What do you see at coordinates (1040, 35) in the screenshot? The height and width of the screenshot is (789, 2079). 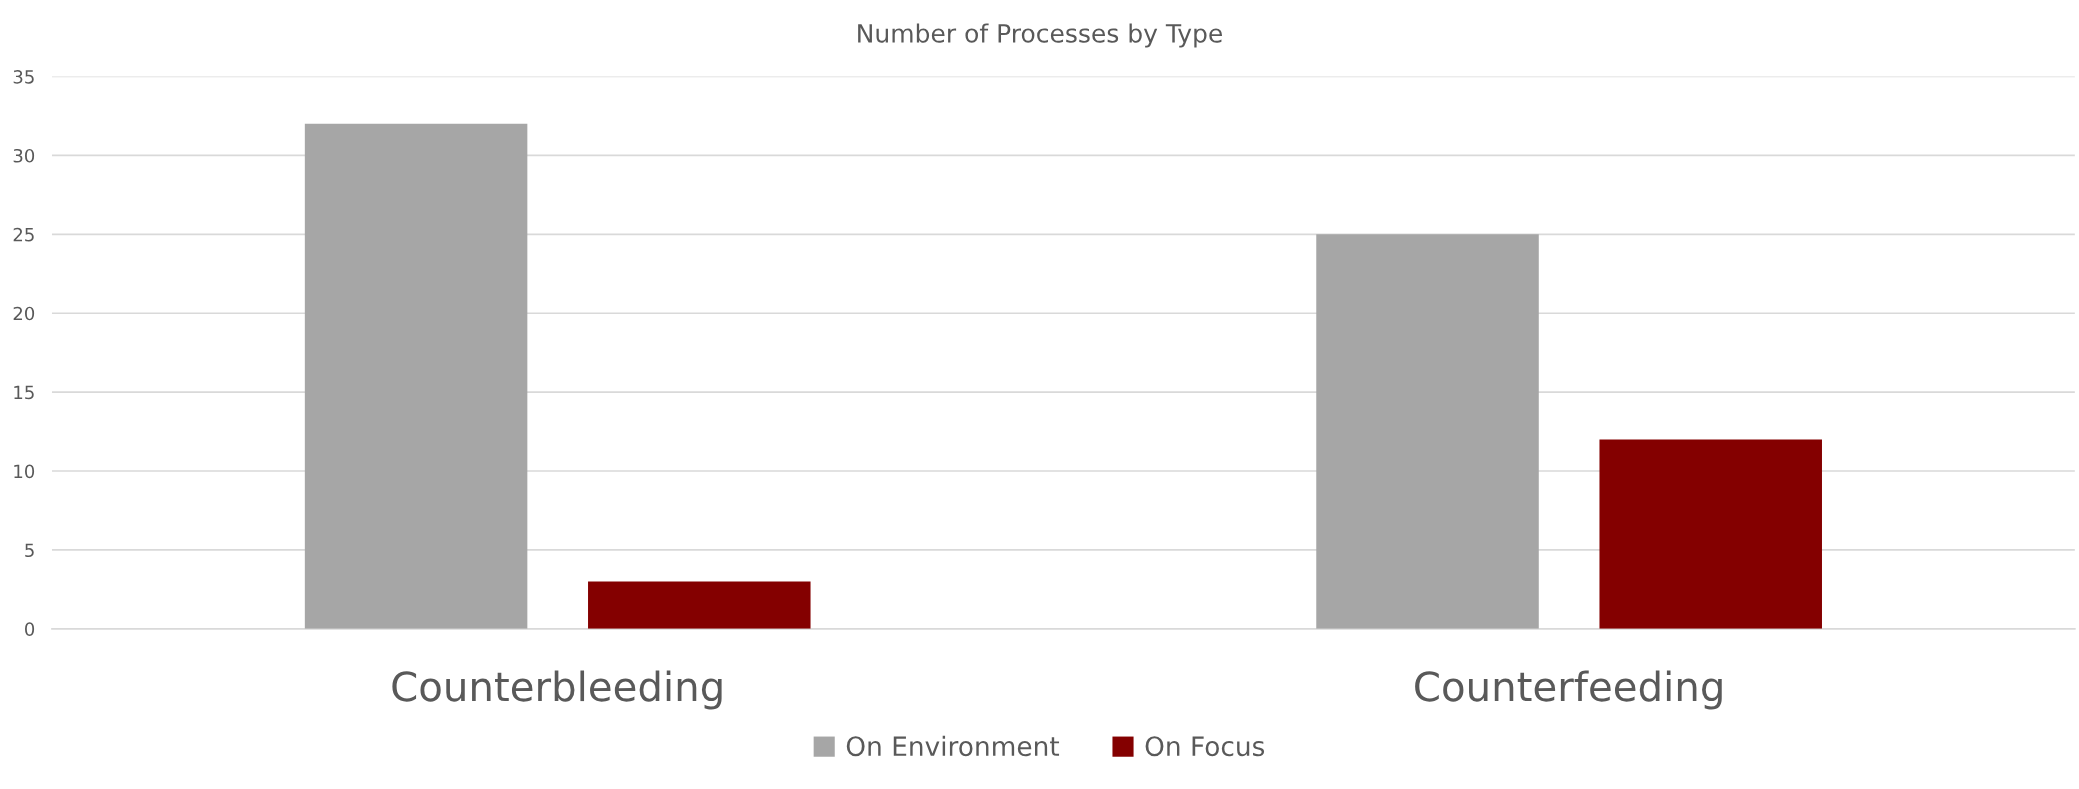 I see `chart-title: Number of Processes by Type` at bounding box center [1040, 35].